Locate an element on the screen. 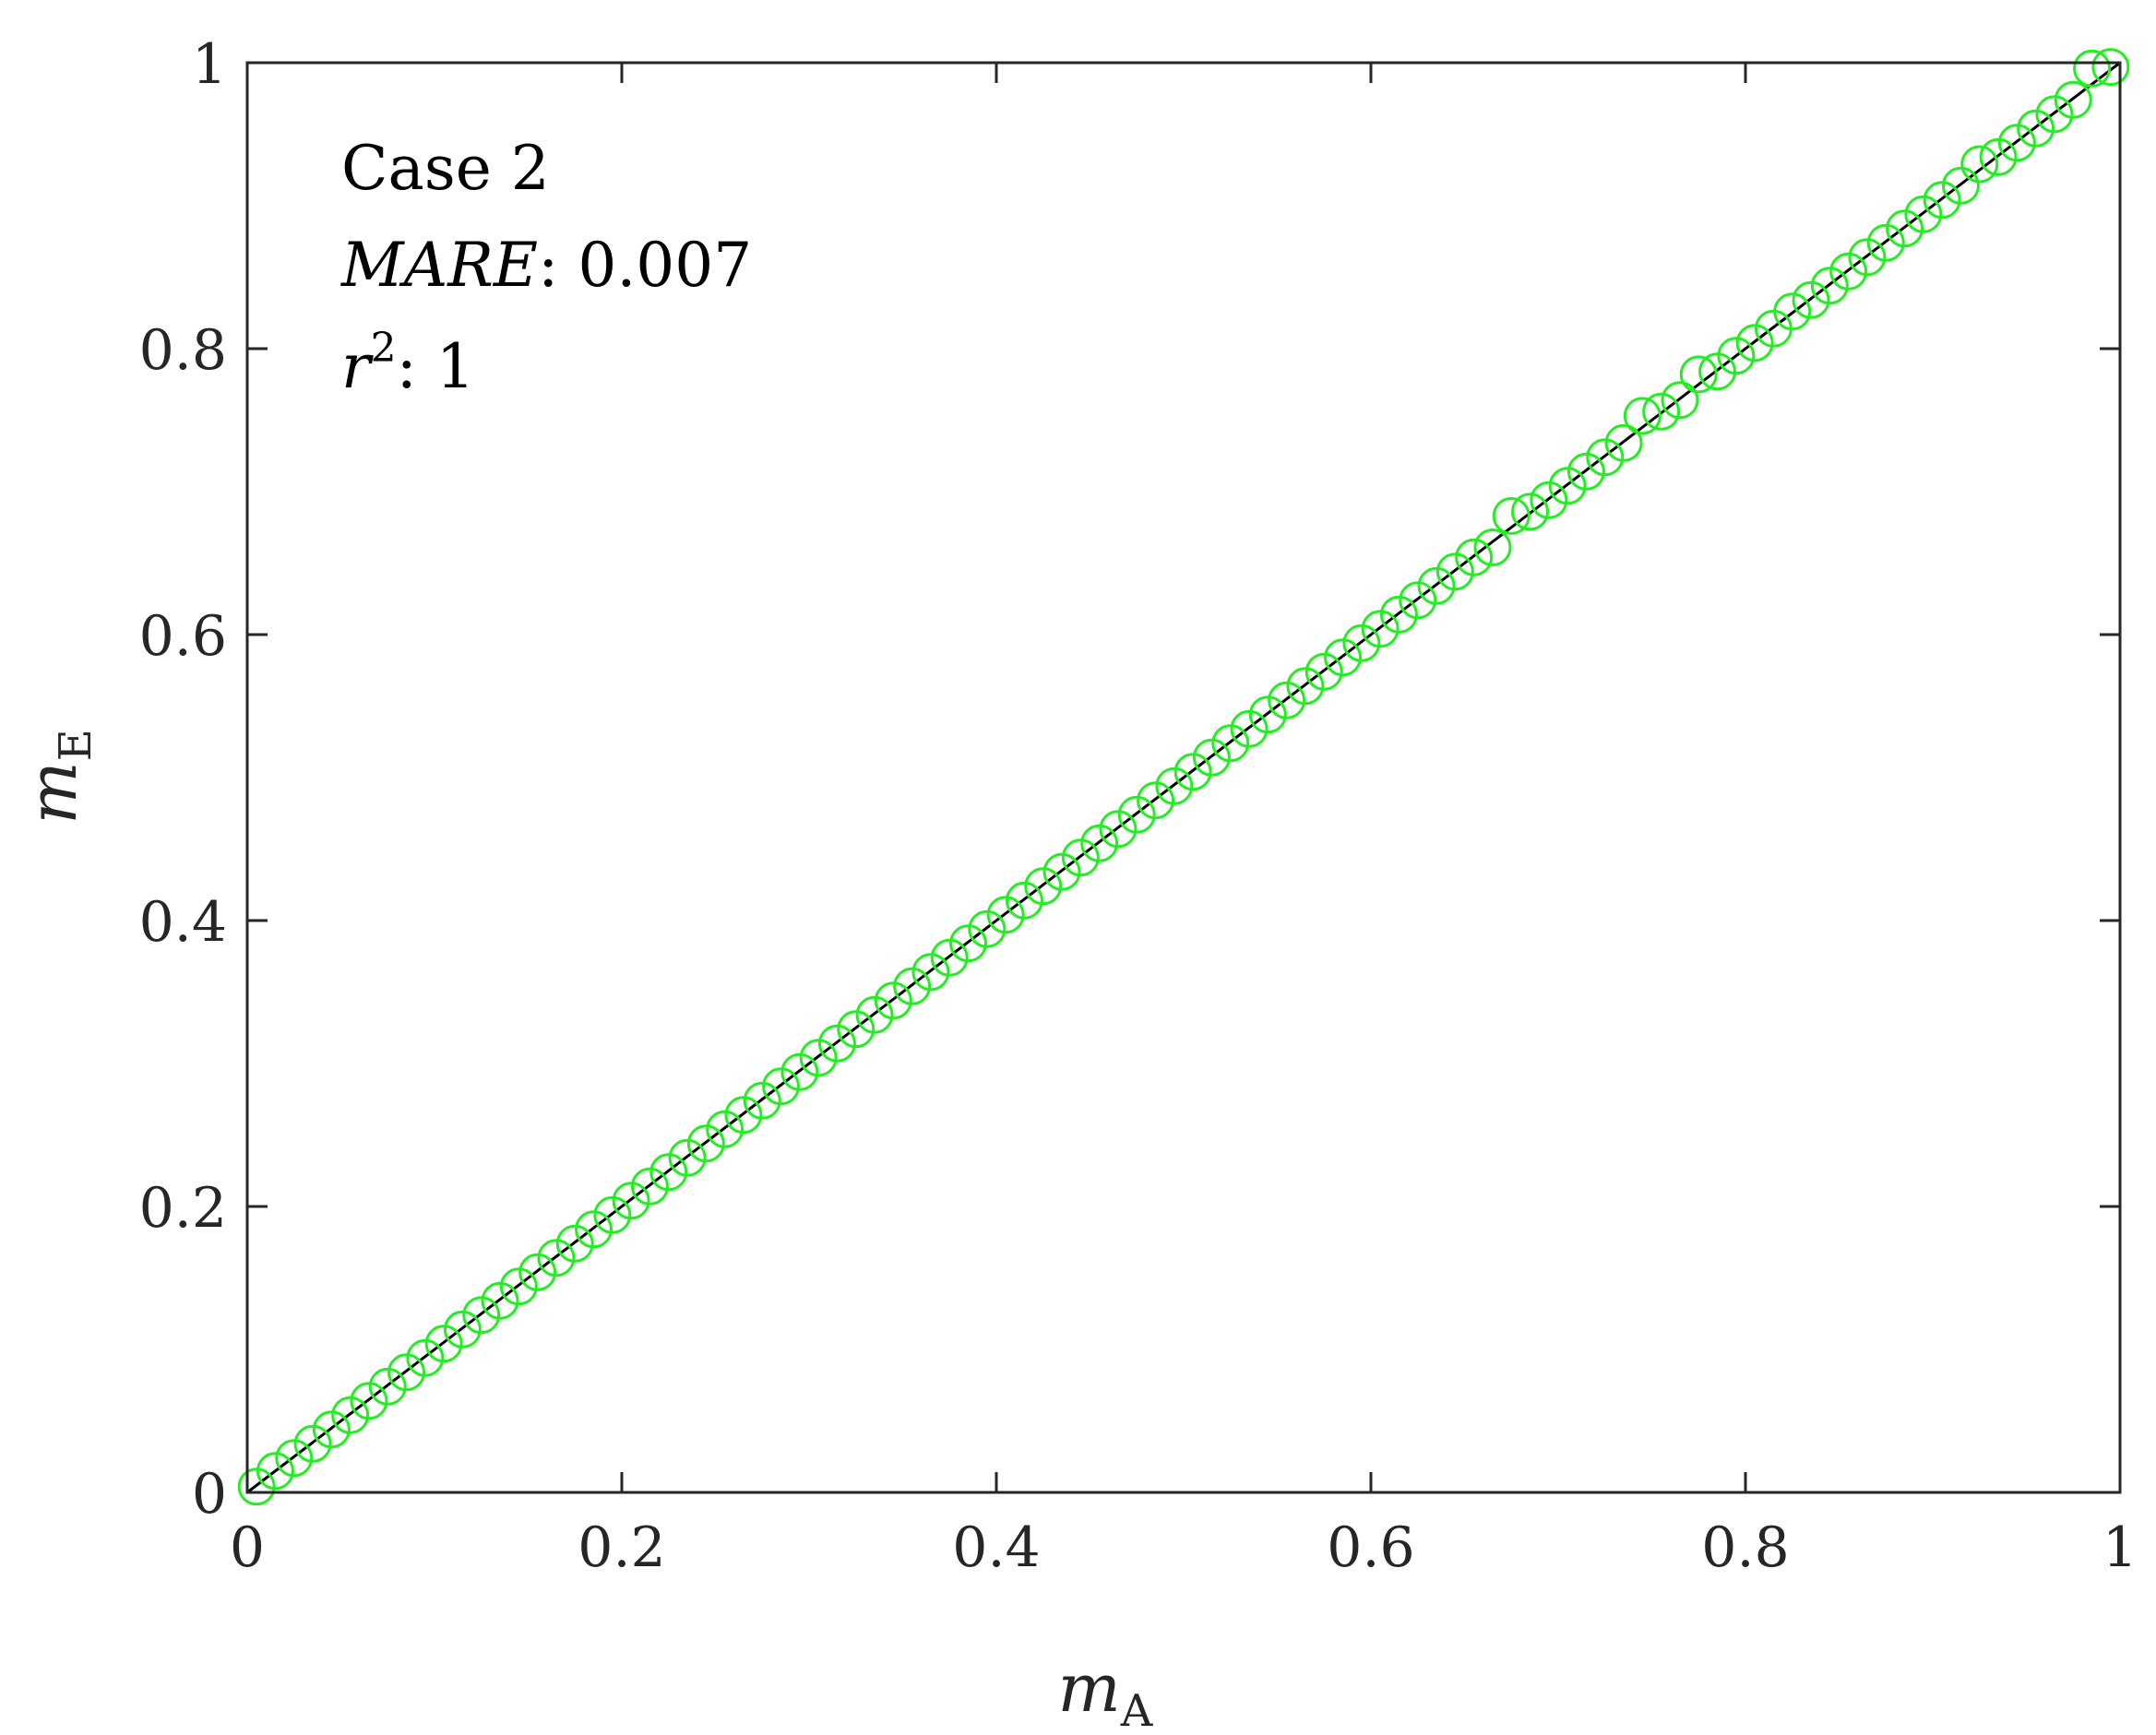 The height and width of the screenshot is (1735, 2156). annotation-r2: r2: 1 is located at coordinates (408, 363).